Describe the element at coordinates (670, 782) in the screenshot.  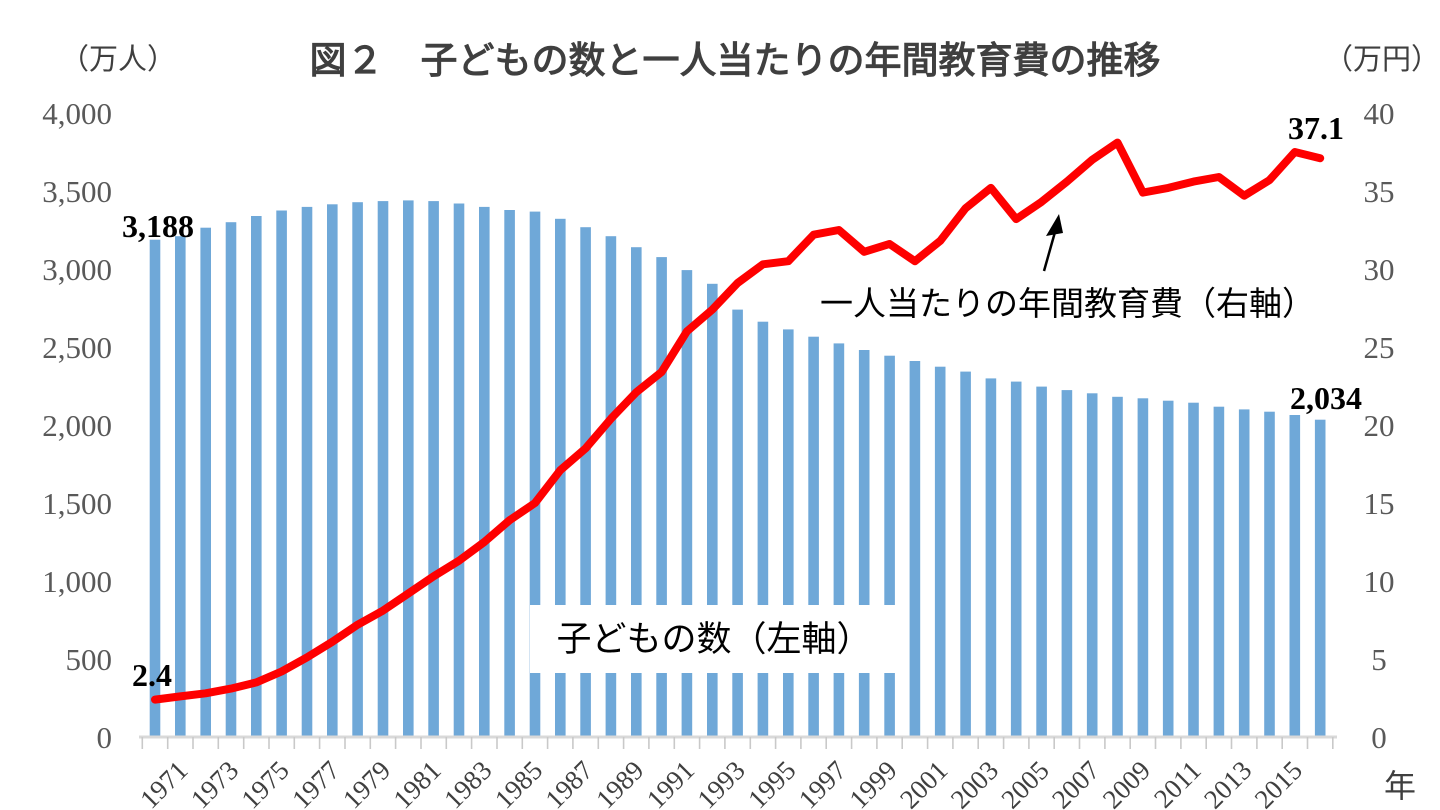
I see `x-axis-label-1991: 1991` at that location.